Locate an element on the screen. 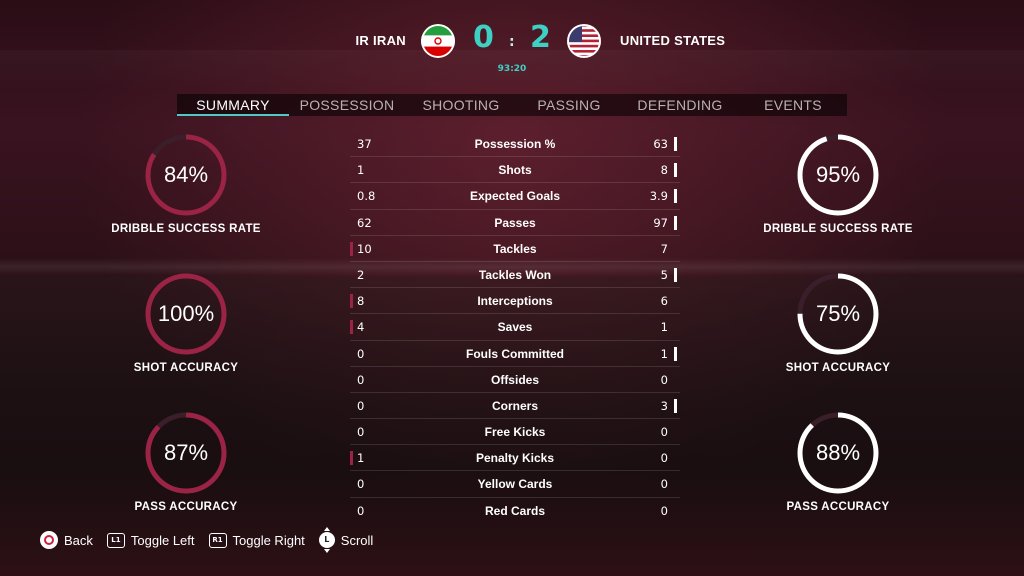 The image size is (1024, 576). away-pass-accuracy-label: PASS ACCURACY is located at coordinates (838, 507).